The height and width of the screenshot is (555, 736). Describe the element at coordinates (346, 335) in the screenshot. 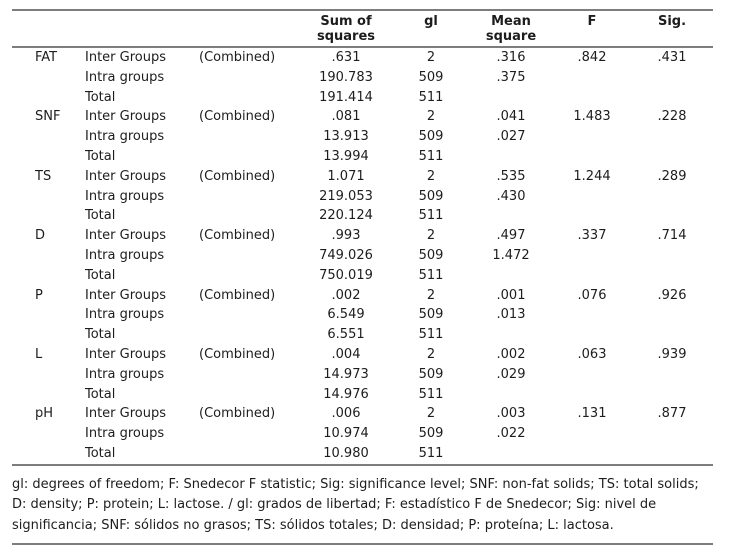

I see `sum-of-squares-value: 6.551` at that location.